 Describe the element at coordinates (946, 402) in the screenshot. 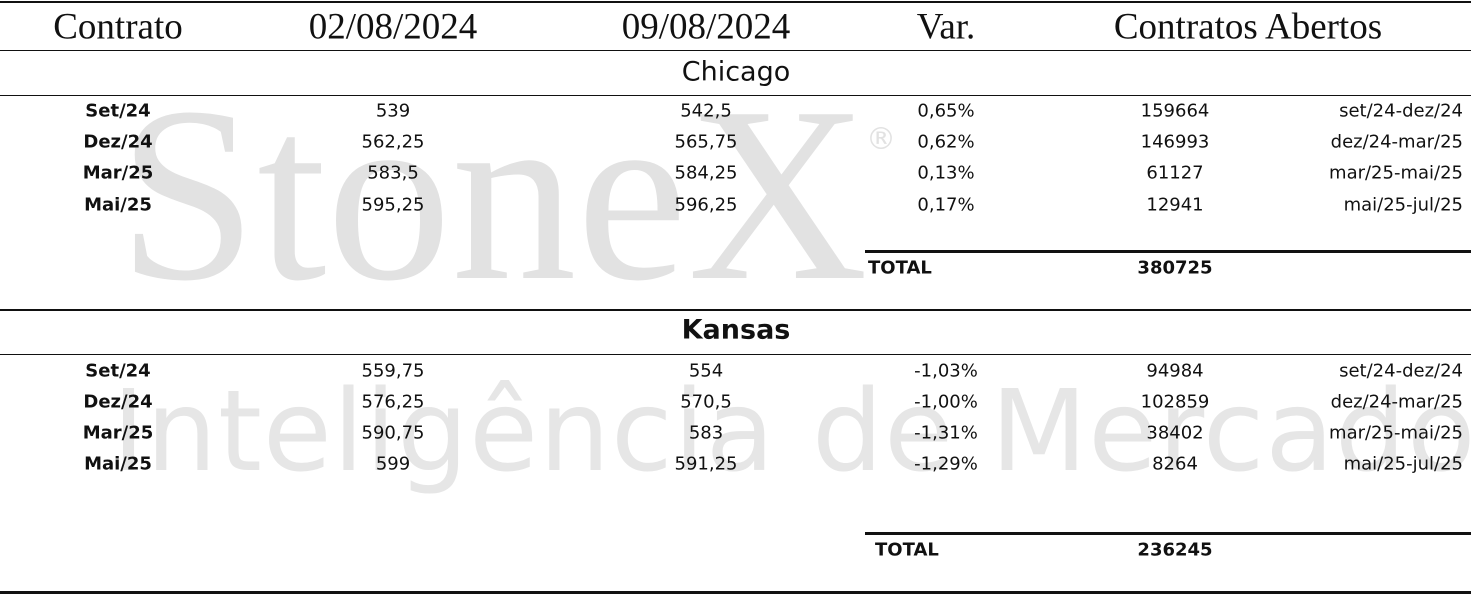

I see `data-cell: -1,00%` at that location.